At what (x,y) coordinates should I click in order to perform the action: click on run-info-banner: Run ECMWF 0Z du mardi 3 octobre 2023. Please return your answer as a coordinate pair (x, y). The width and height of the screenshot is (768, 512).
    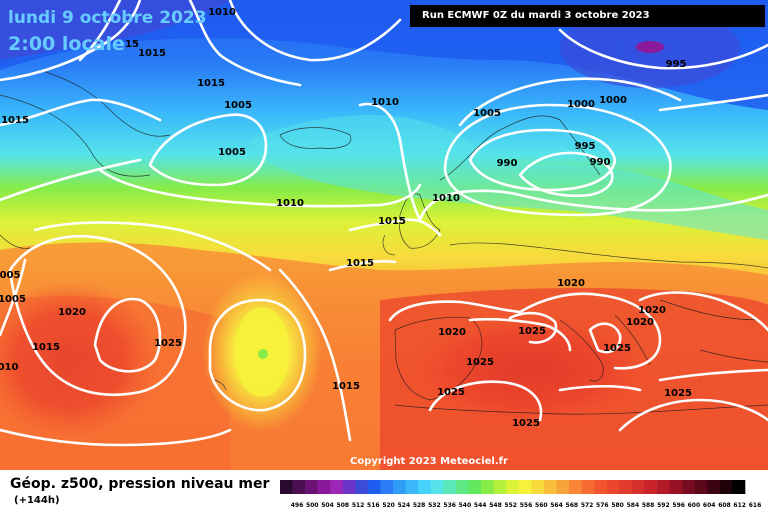
    Looking at the image, I should click on (587, 16).